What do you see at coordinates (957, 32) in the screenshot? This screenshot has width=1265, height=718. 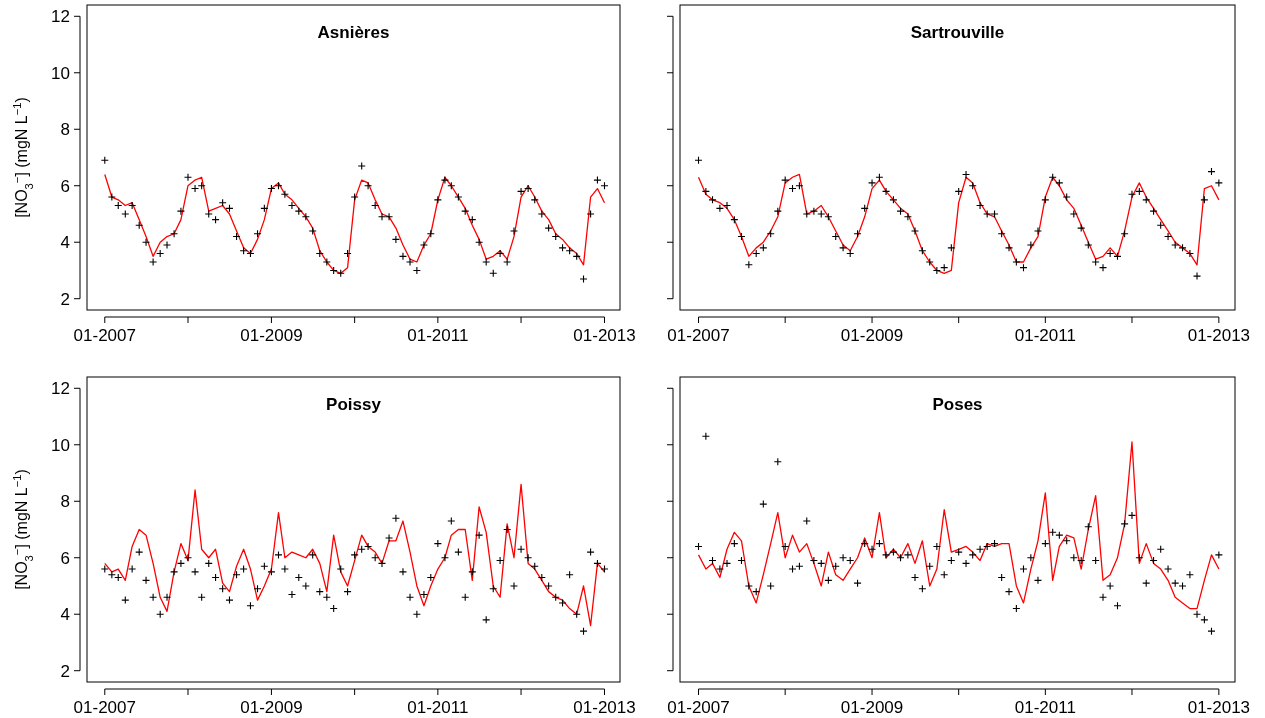 I see `text: Sartrouville` at bounding box center [957, 32].